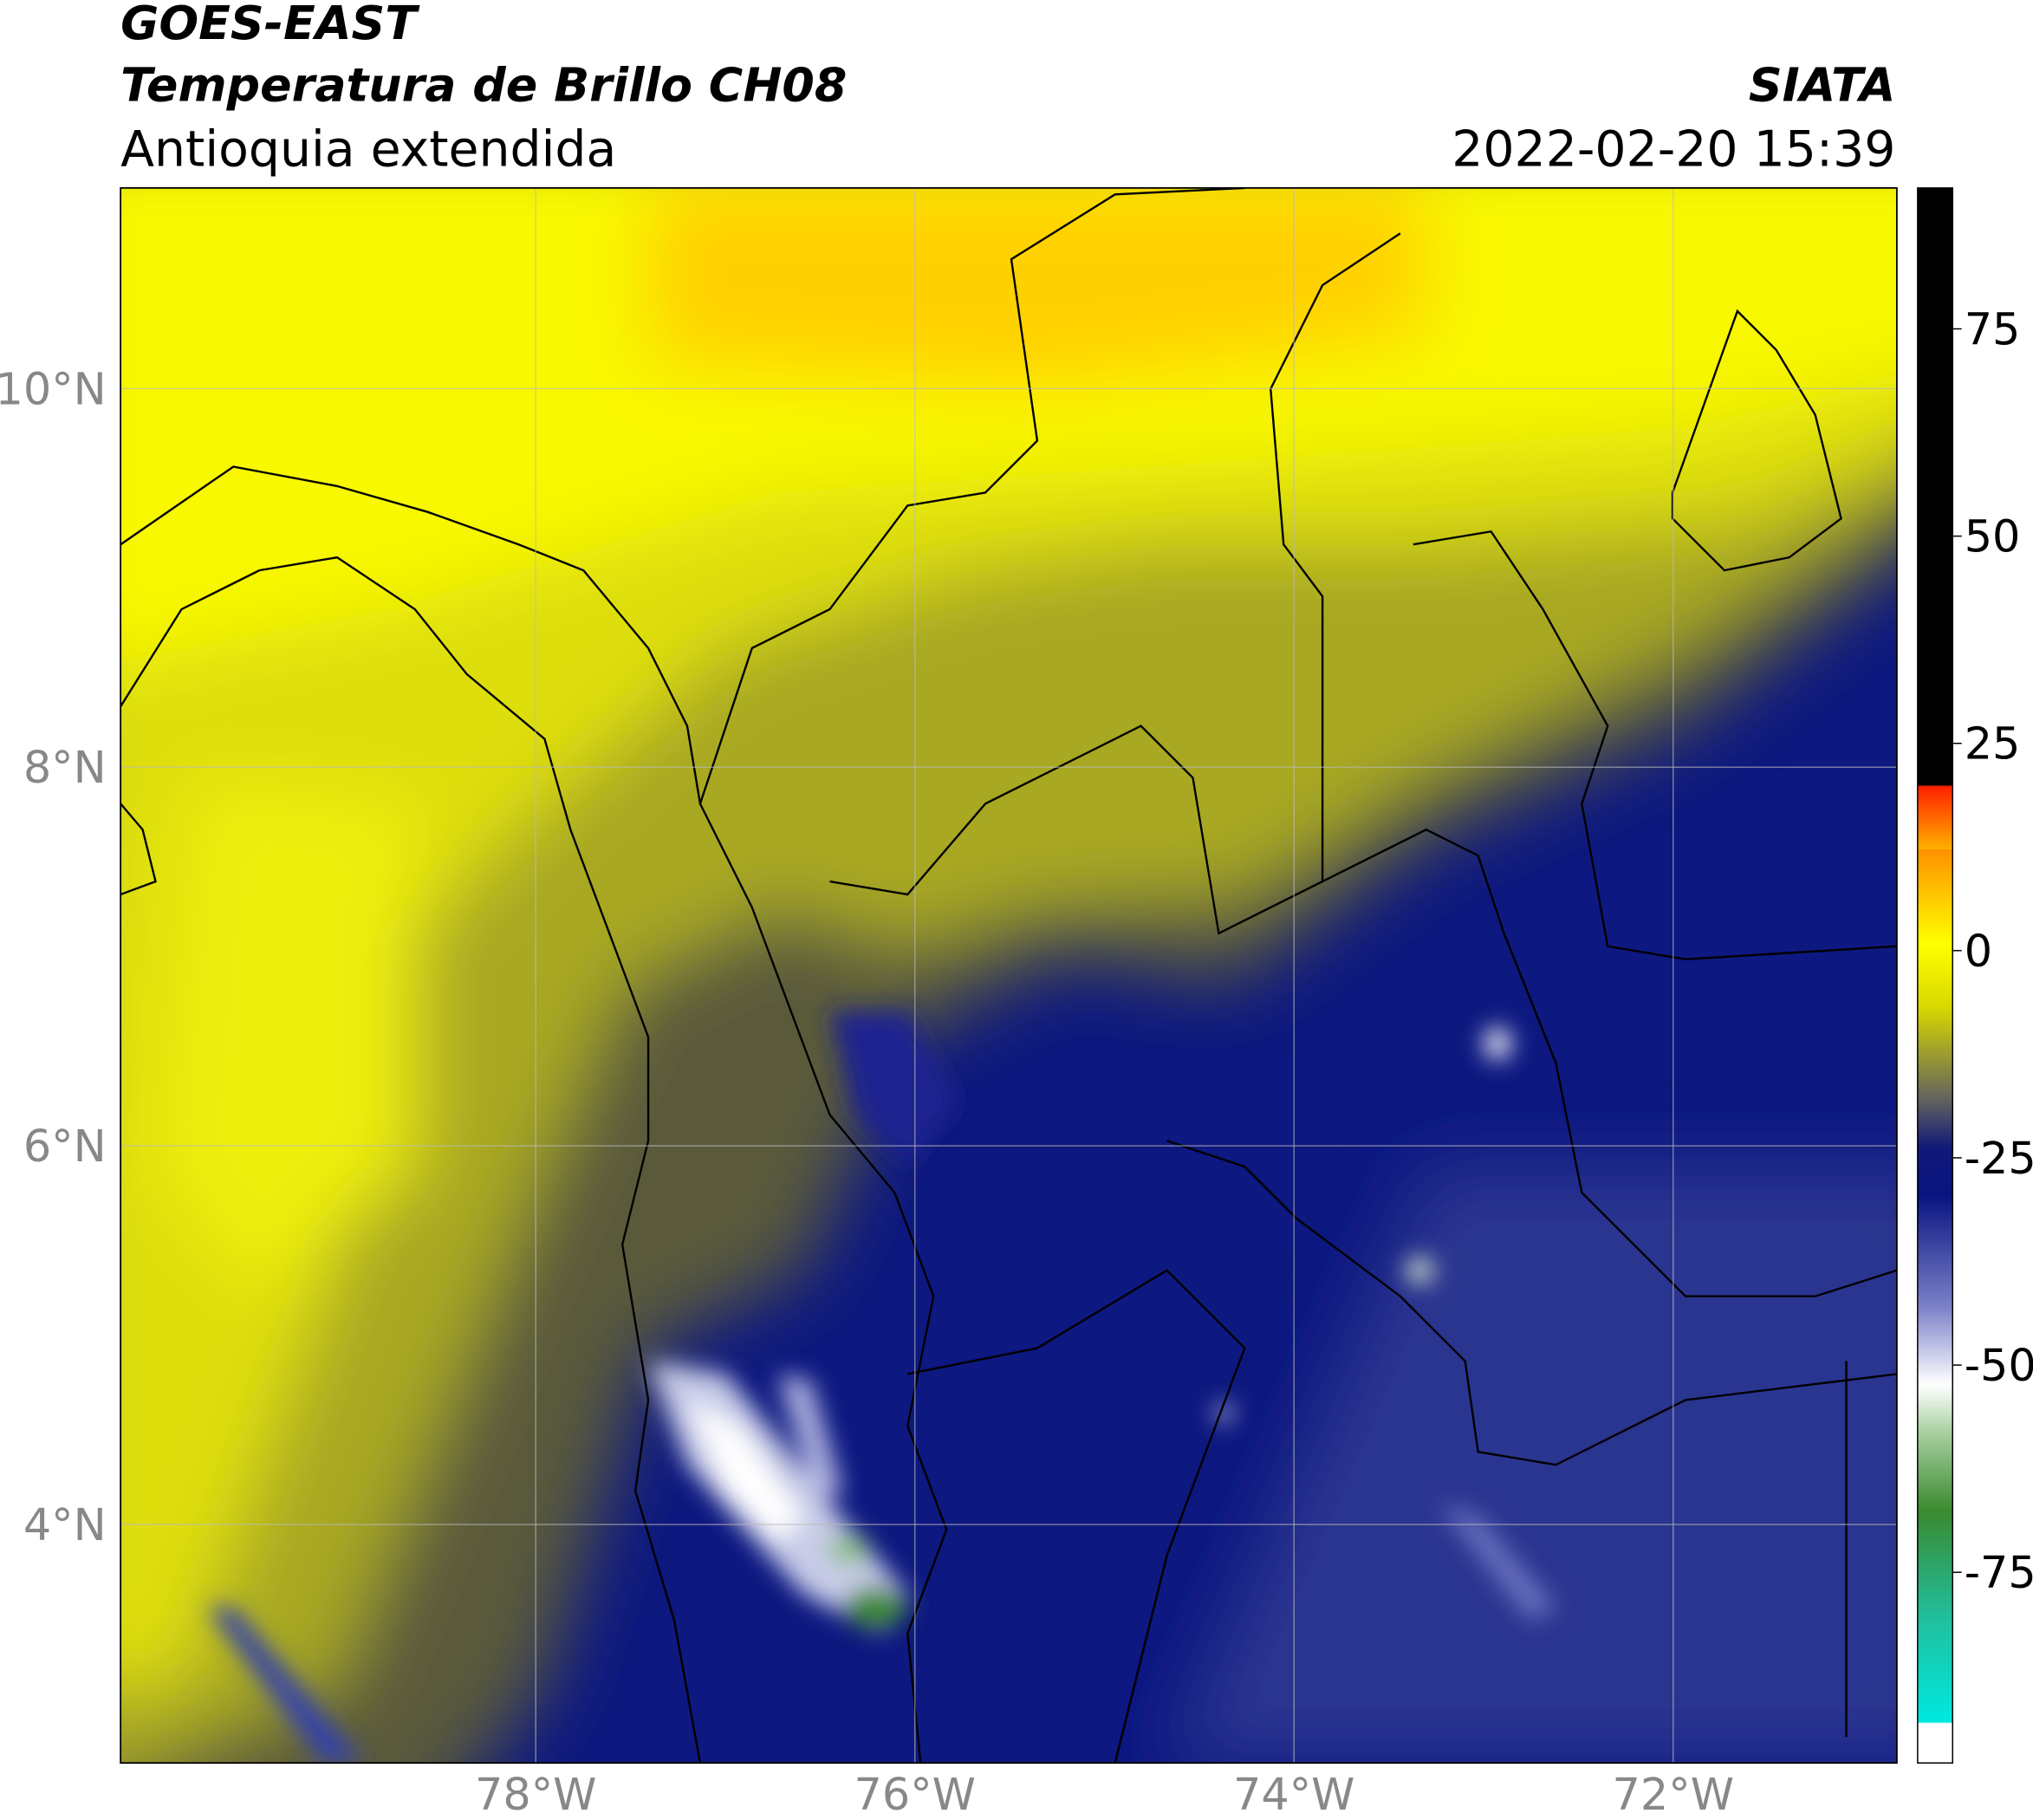  What do you see at coordinates (915, 1794) in the screenshot?
I see `x-tick-label: 76°W` at bounding box center [915, 1794].